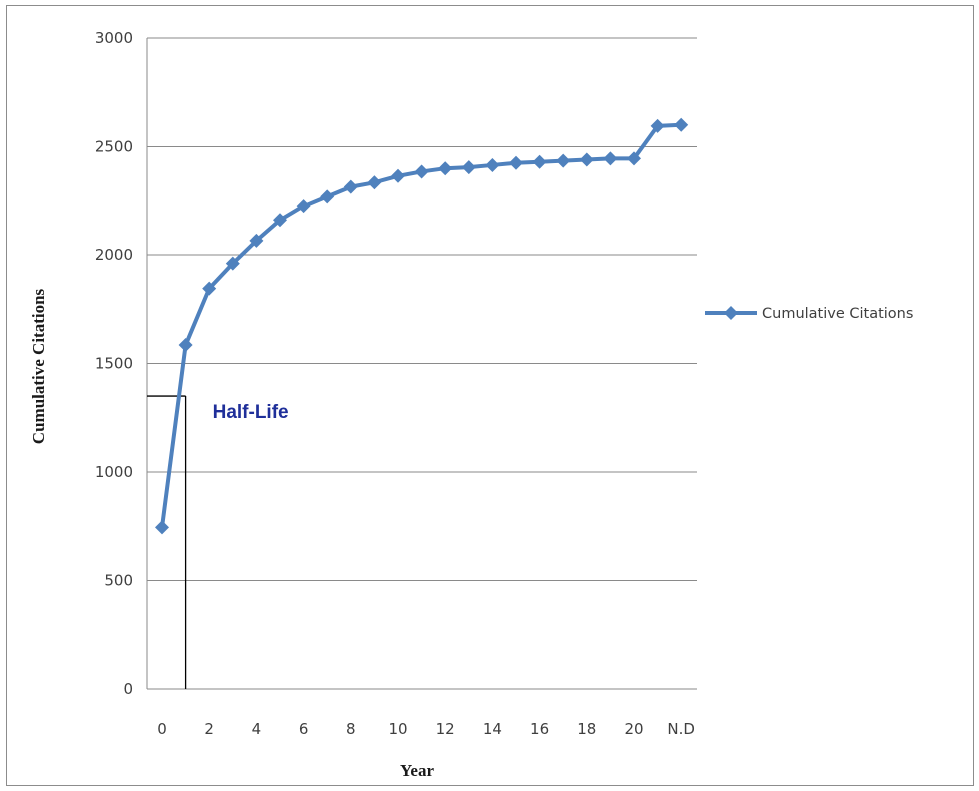  Describe the element at coordinates (38, 366) in the screenshot. I see `y-axis-title: Cumulative Citations` at that location.